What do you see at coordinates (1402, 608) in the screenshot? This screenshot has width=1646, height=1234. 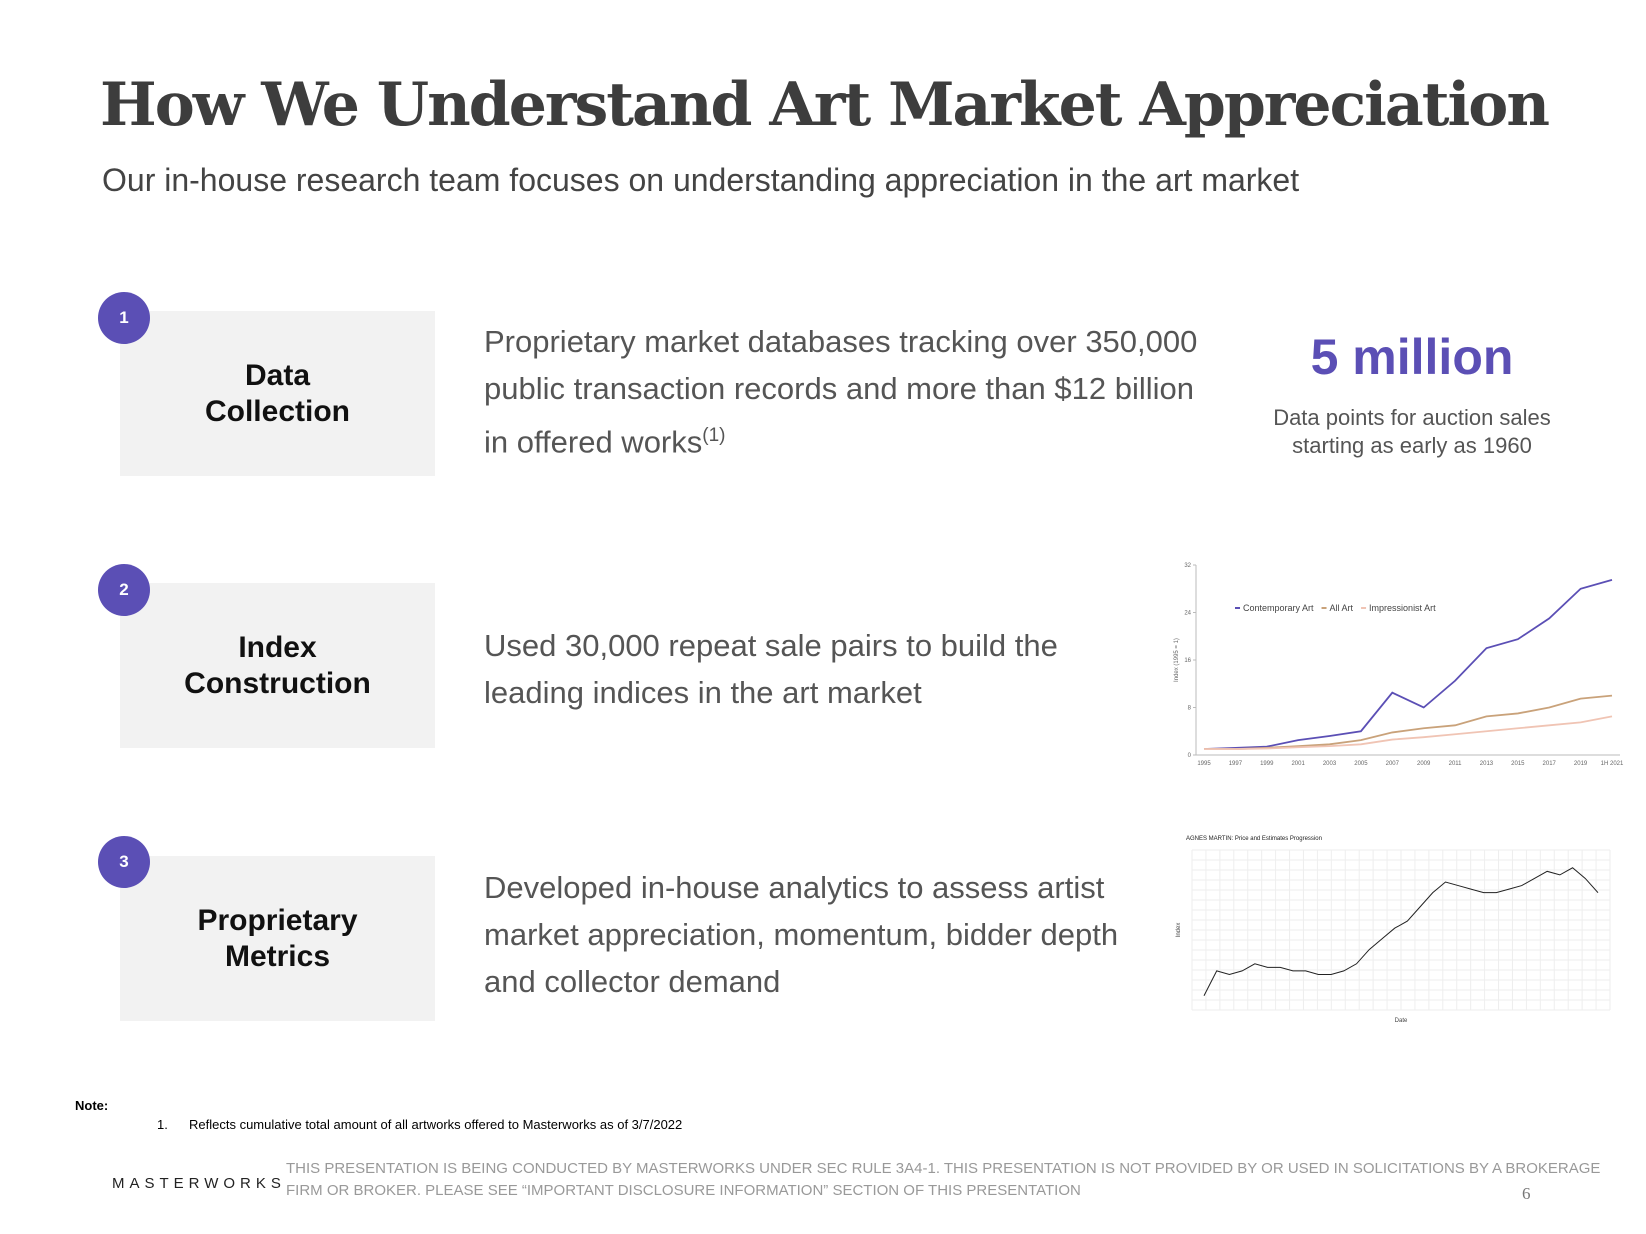 I see `legend-label: Impressionist Art` at bounding box center [1402, 608].